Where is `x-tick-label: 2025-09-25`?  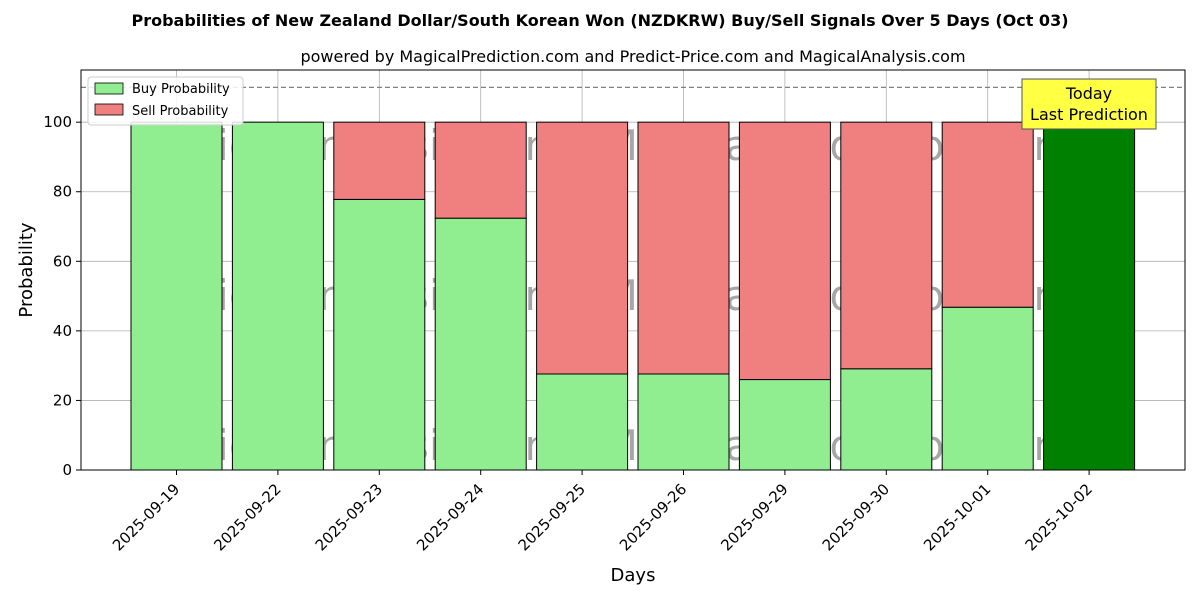 x-tick-label: 2025-09-25 is located at coordinates (552, 517).